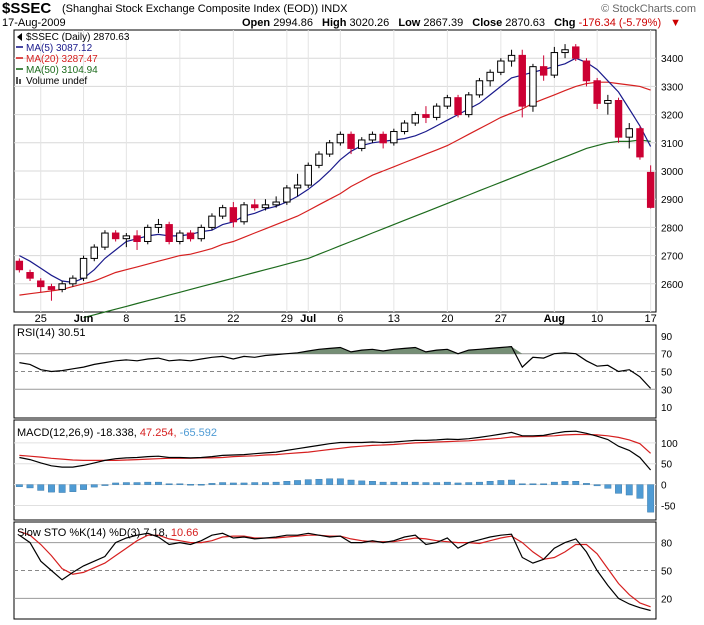  What do you see at coordinates (672, 228) in the screenshot?
I see `price-tick-label: 2800` at bounding box center [672, 228].